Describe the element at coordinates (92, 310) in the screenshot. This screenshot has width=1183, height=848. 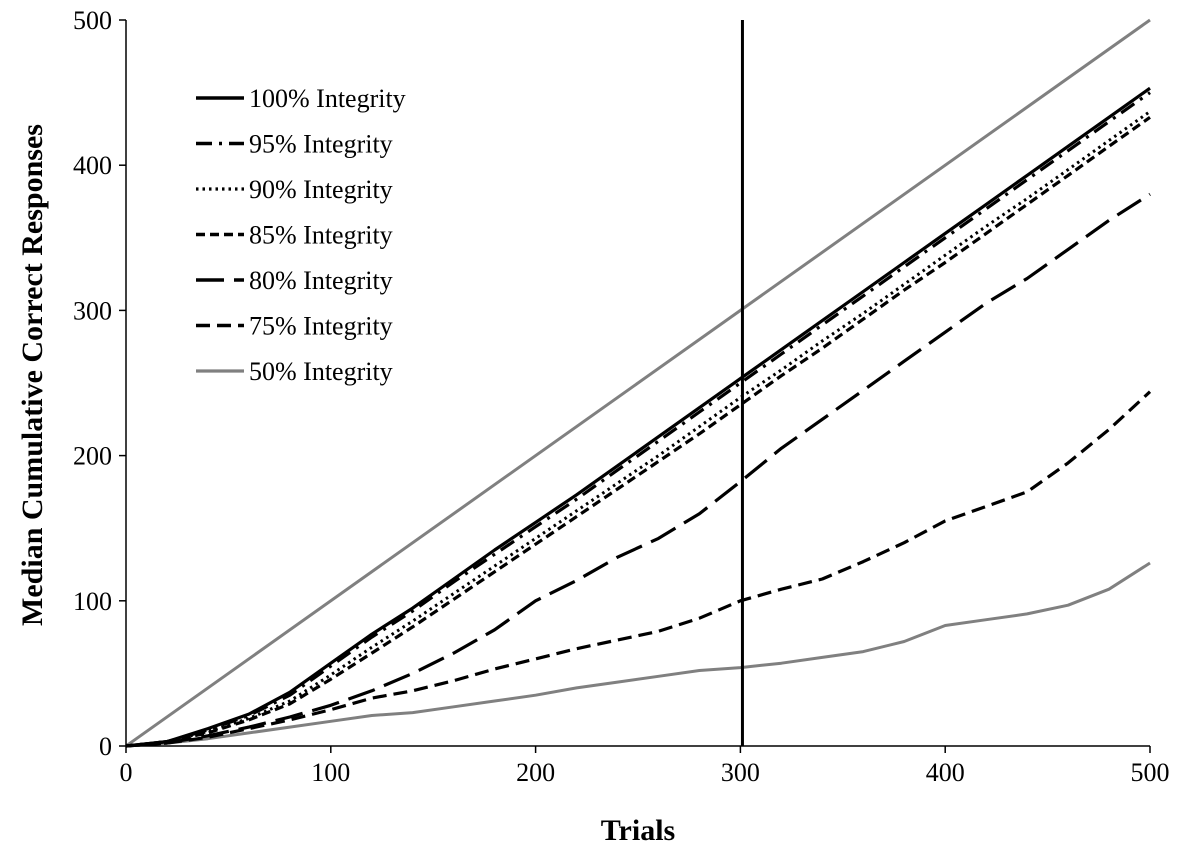
I see `y-tick-label: 300` at that location.